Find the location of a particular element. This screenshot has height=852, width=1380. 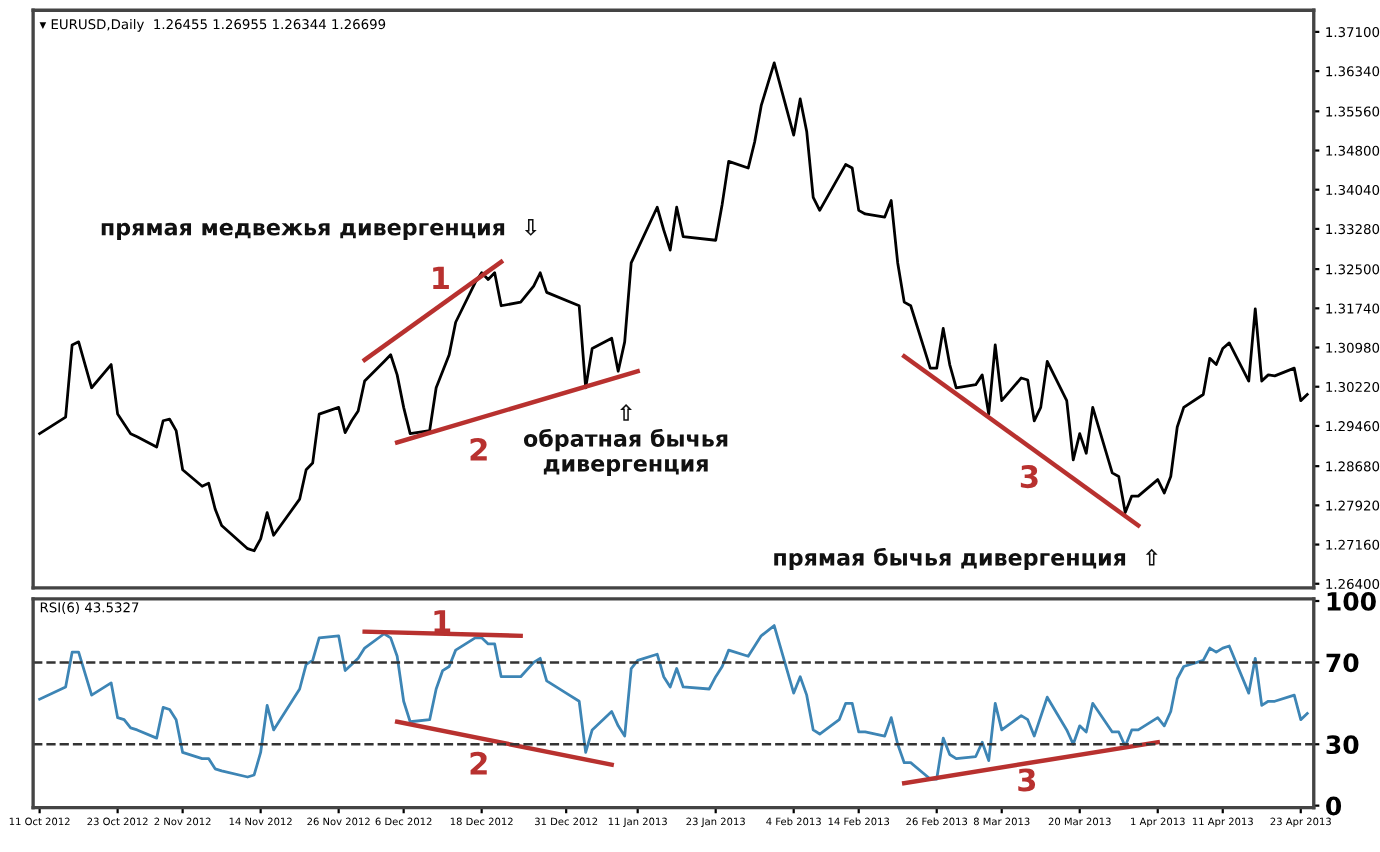

annotation: ⇧ обратная бычья дивергенция is located at coordinates (625, 440).